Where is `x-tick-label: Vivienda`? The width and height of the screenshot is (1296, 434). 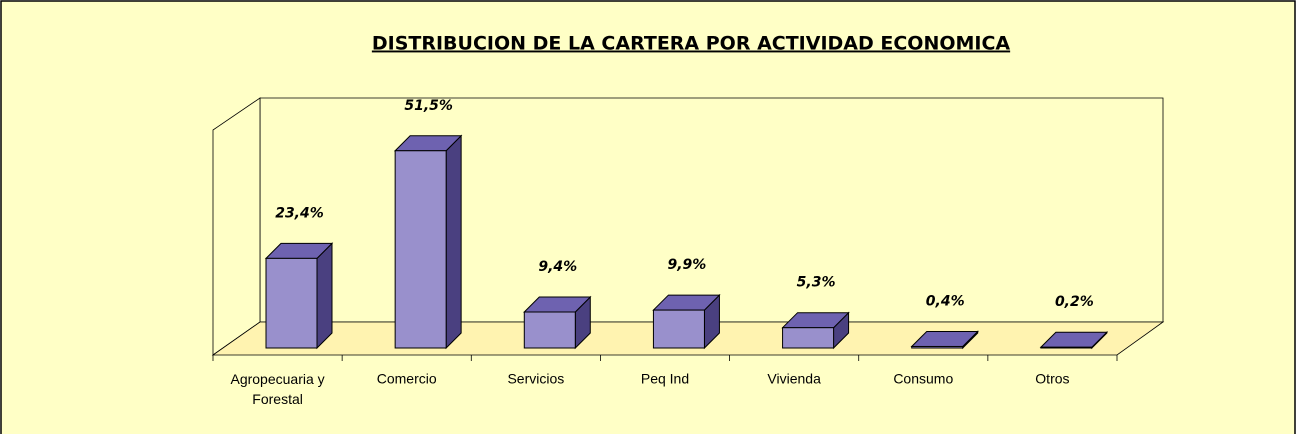 x-tick-label: Vivienda is located at coordinates (794, 379).